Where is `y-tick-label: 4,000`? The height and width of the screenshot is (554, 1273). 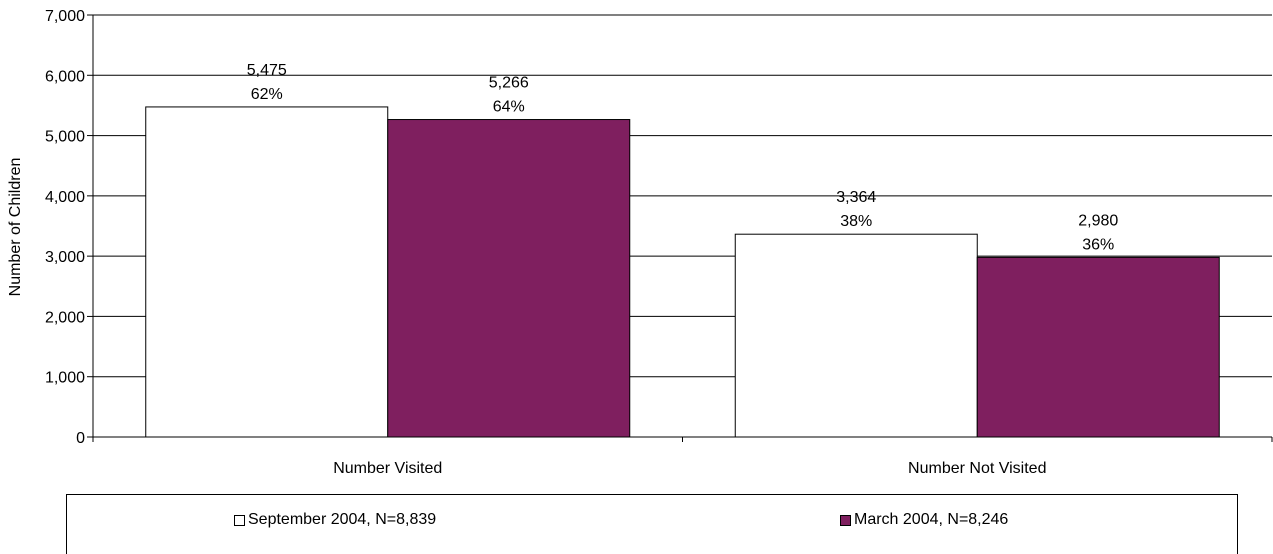 y-tick-label: 4,000 is located at coordinates (65, 197).